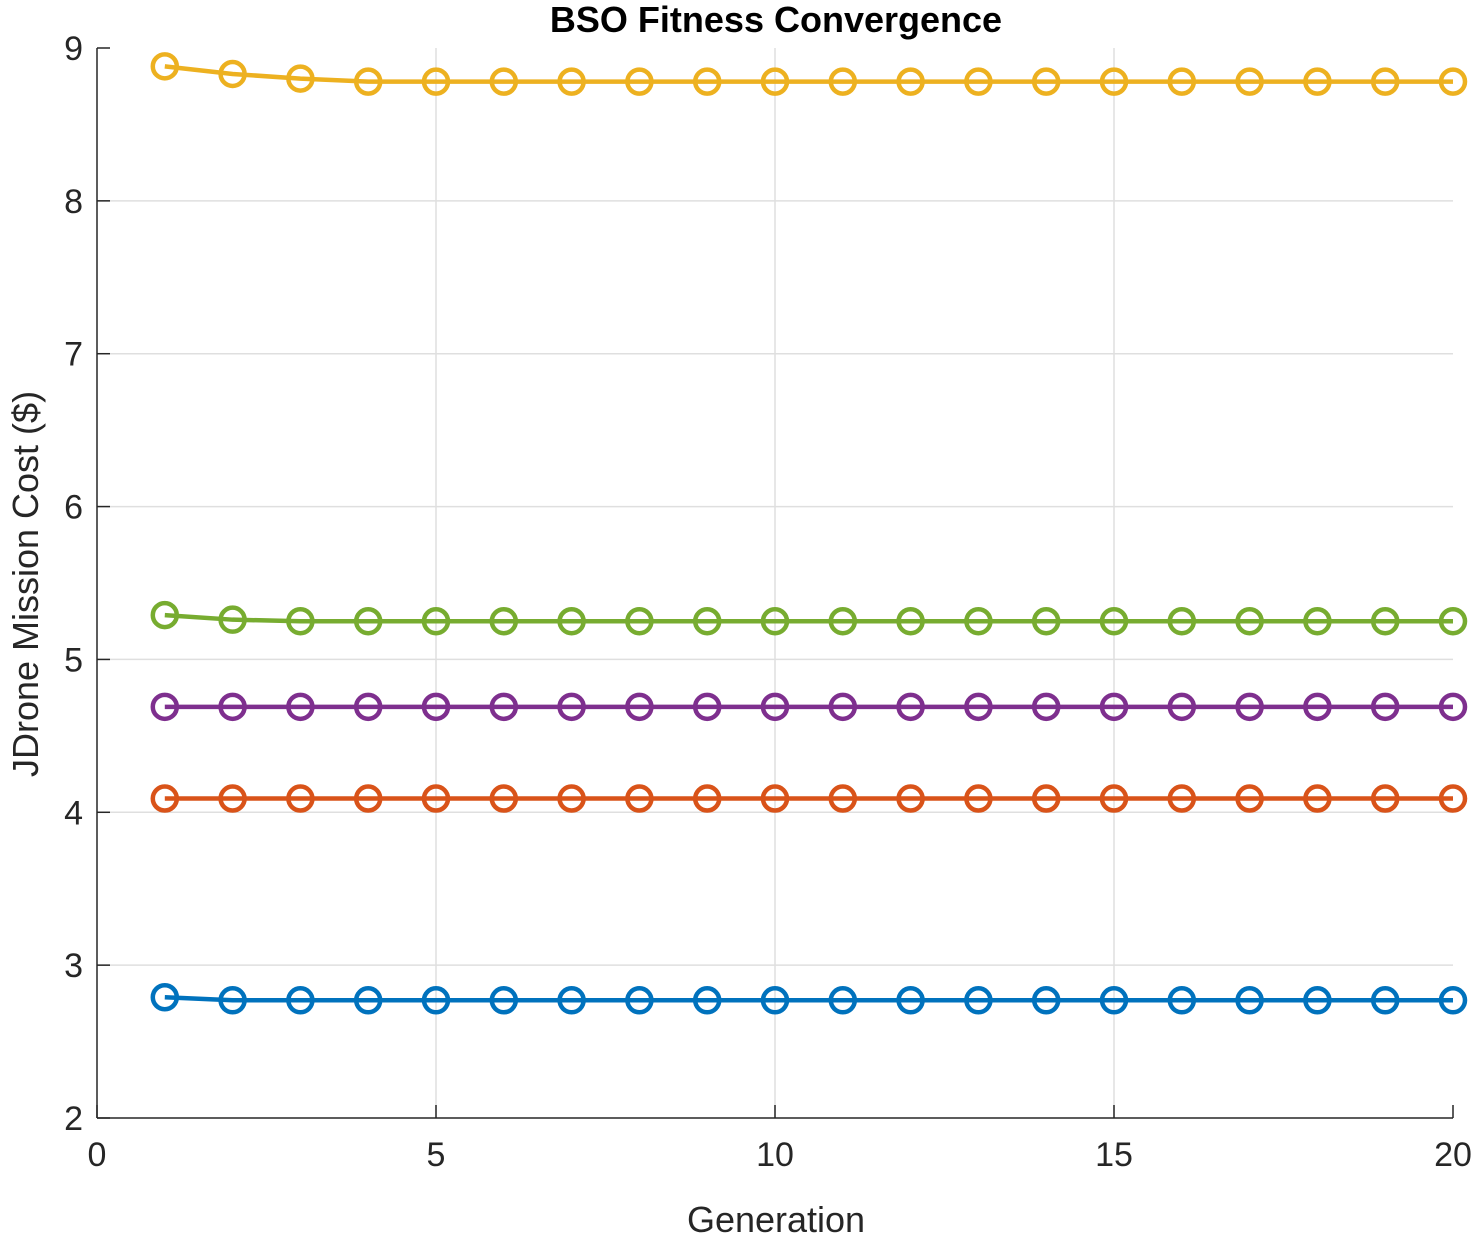 The width and height of the screenshot is (1479, 1239). What do you see at coordinates (97, 1155) in the screenshot?
I see `x-tick-label: 0` at bounding box center [97, 1155].